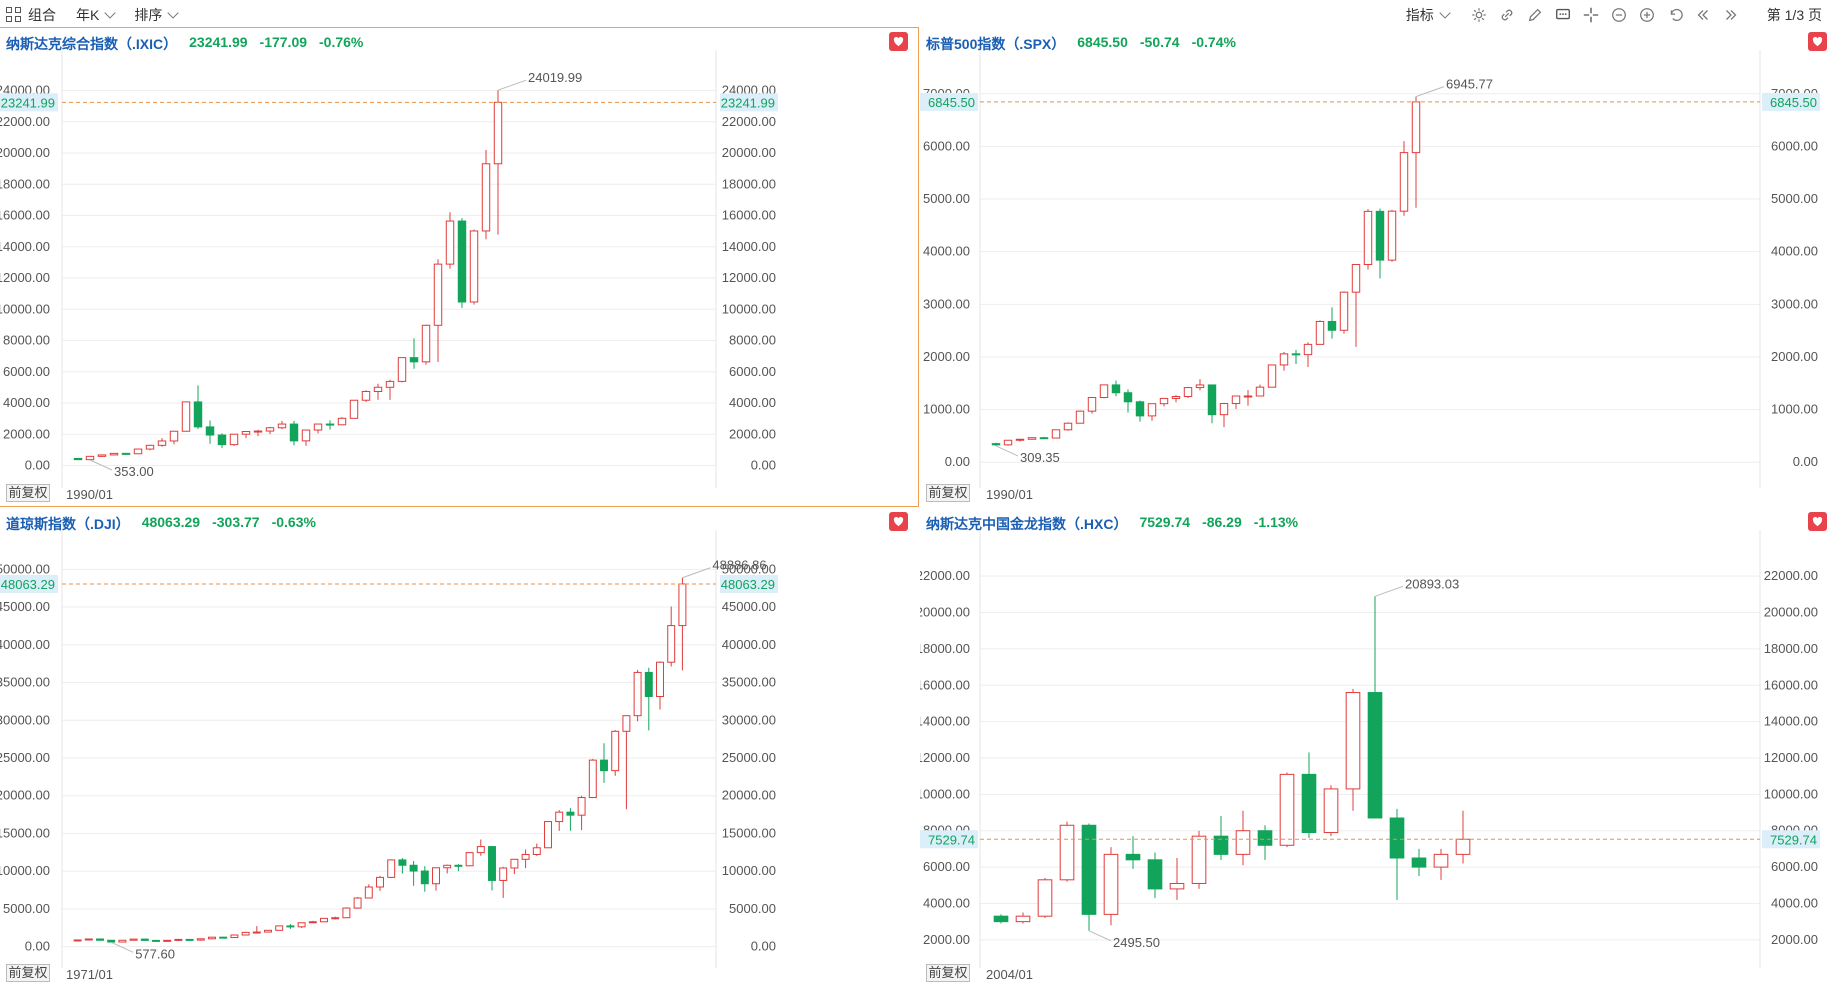  What do you see at coordinates (68, 524) in the screenshot?
I see `index-name: 道琼斯指数（.DJI）` at bounding box center [68, 524].